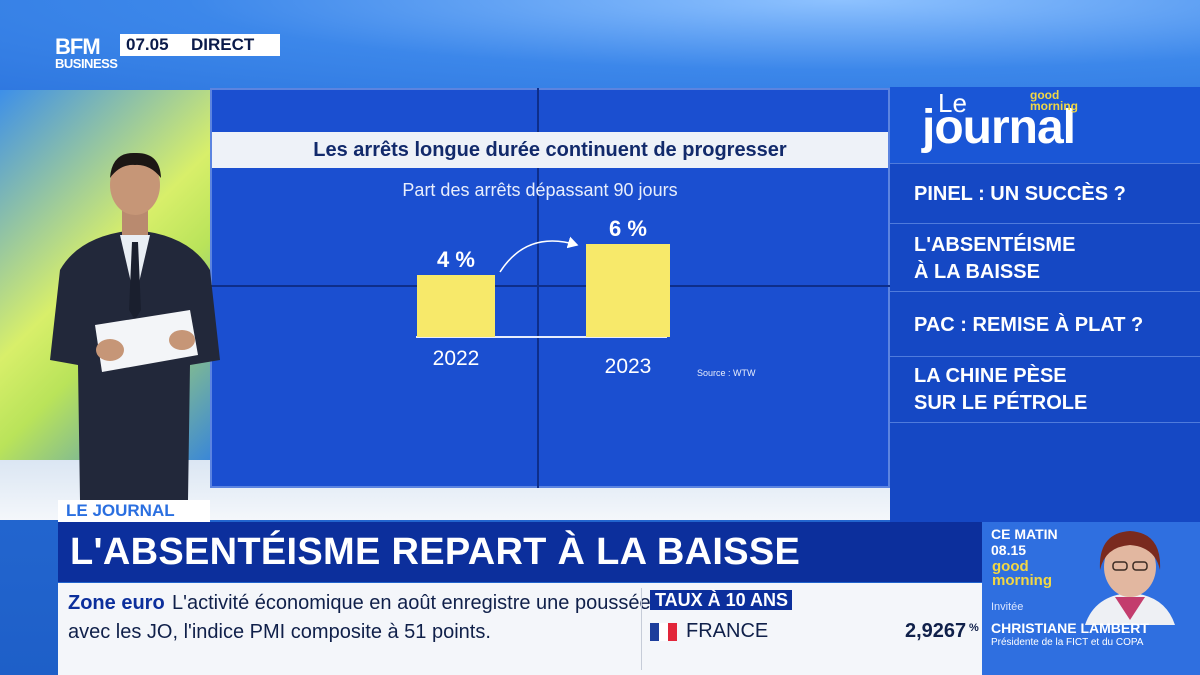  Describe the element at coordinates (727, 631) in the screenshot. I see `rate-country: FRANCE` at that location.